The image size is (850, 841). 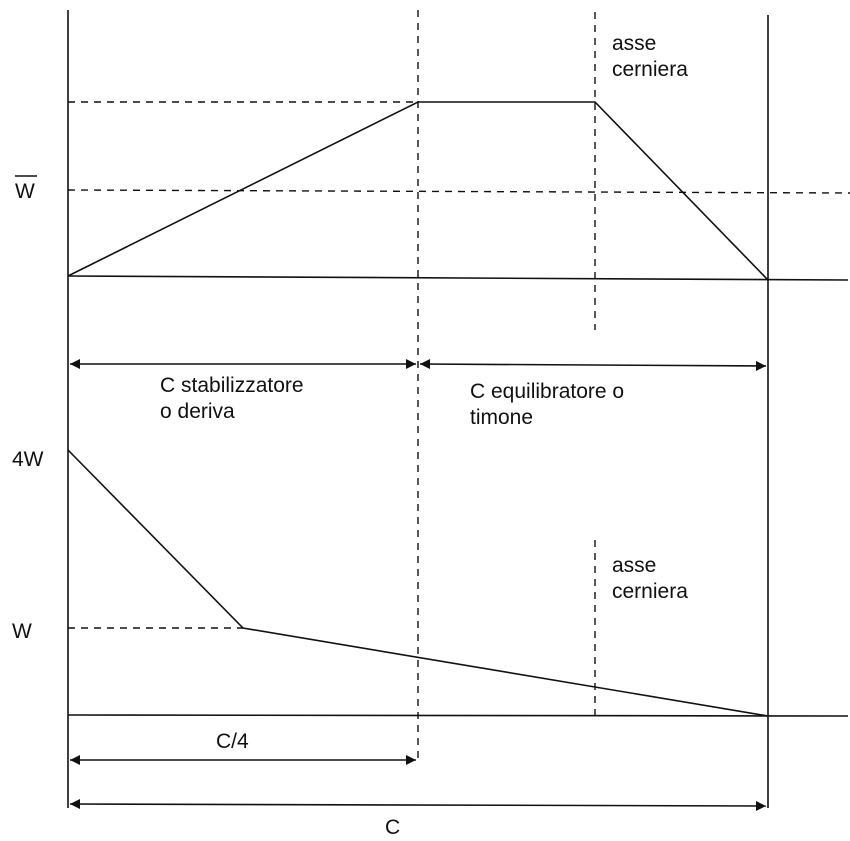 What do you see at coordinates (392, 827) in the screenshot?
I see `chord-label: C` at bounding box center [392, 827].